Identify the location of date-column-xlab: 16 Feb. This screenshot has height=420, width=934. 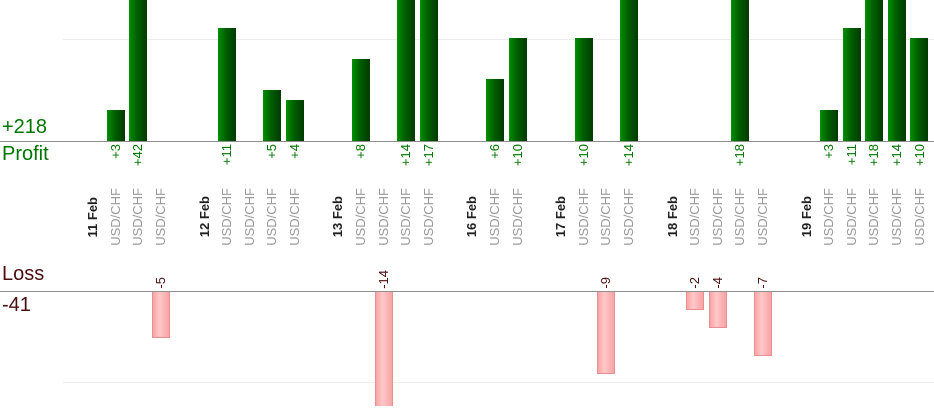
(472, 217).